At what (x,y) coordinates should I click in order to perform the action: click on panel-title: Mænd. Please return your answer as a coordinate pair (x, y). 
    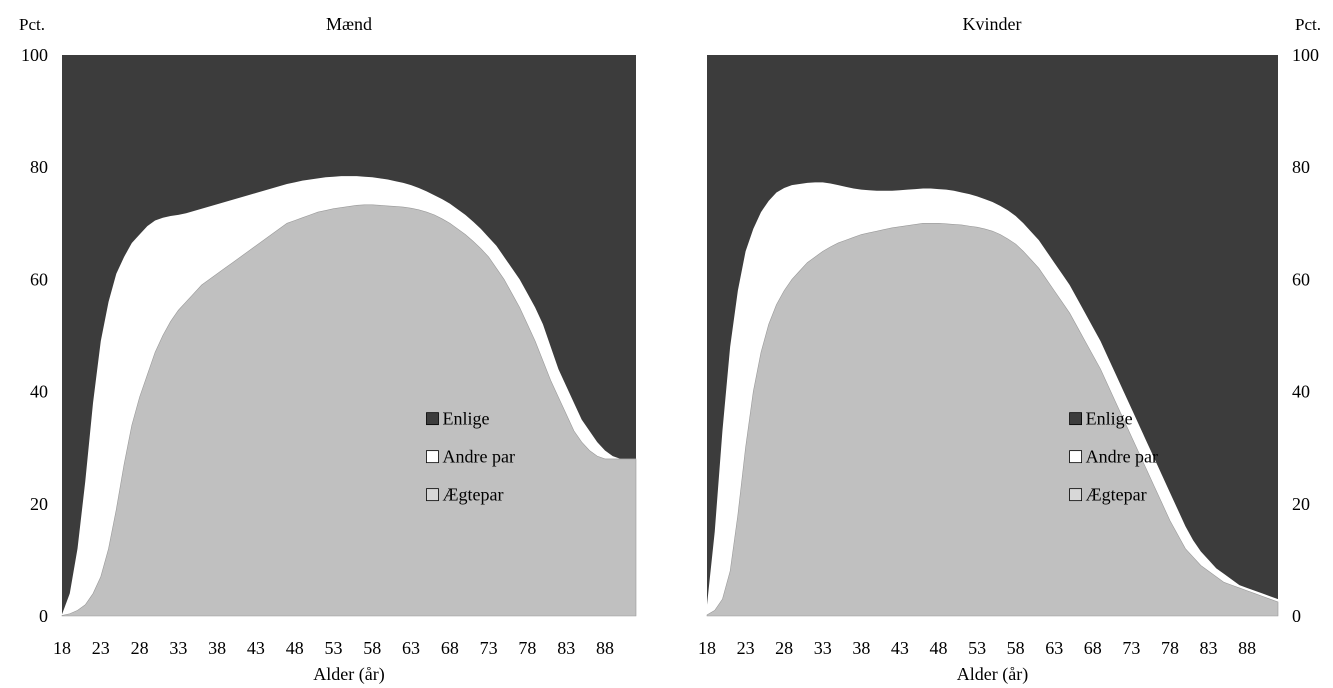
    Looking at the image, I should click on (349, 24).